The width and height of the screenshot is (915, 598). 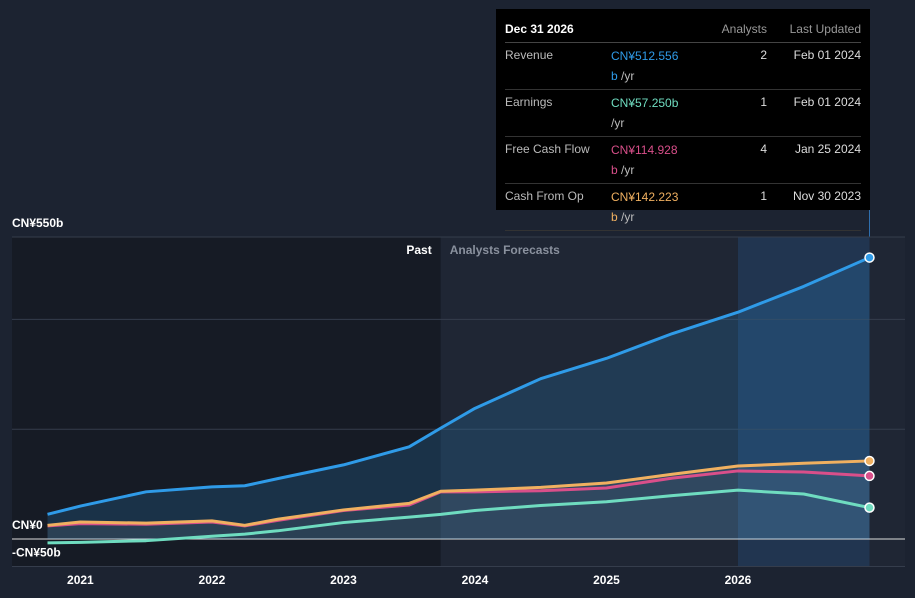 I want to click on y-tick-label: -CN¥50b, so click(x=36, y=553).